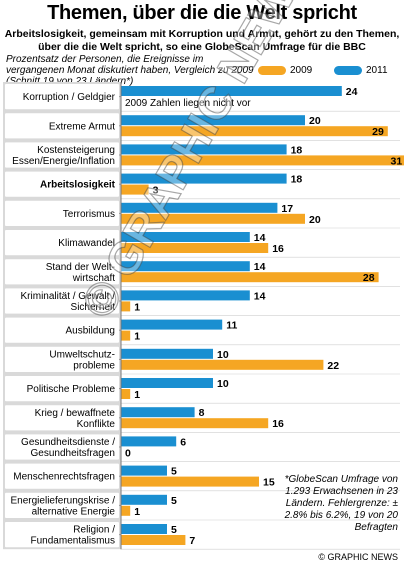 Image resolution: width=404 pixels, height=568 pixels. Describe the element at coordinates (352, 92) in the screenshot. I see `value-label-2011: 24` at that location.